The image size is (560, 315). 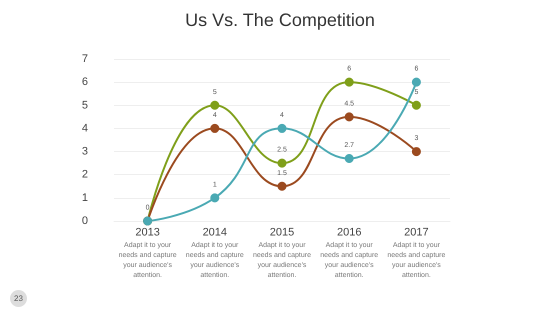 What do you see at coordinates (147, 232) in the screenshot?
I see `x-tick-label: 2013` at bounding box center [147, 232].